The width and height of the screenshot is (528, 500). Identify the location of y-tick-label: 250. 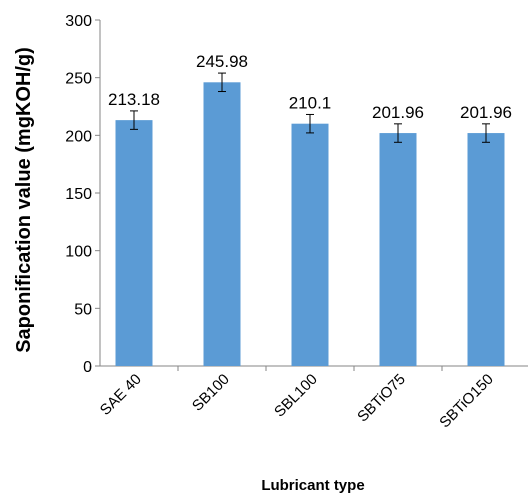
(78, 79).